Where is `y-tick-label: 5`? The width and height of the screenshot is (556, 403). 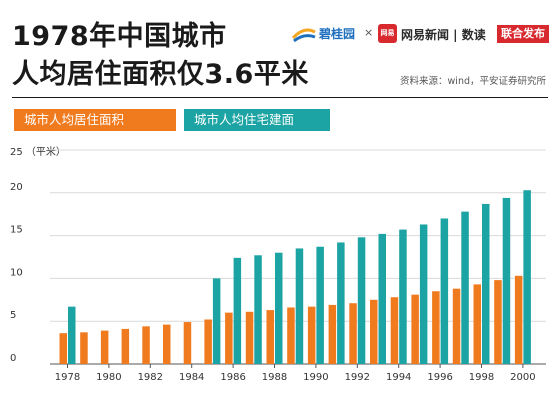
y-tick-label: 5 is located at coordinates (13, 315).